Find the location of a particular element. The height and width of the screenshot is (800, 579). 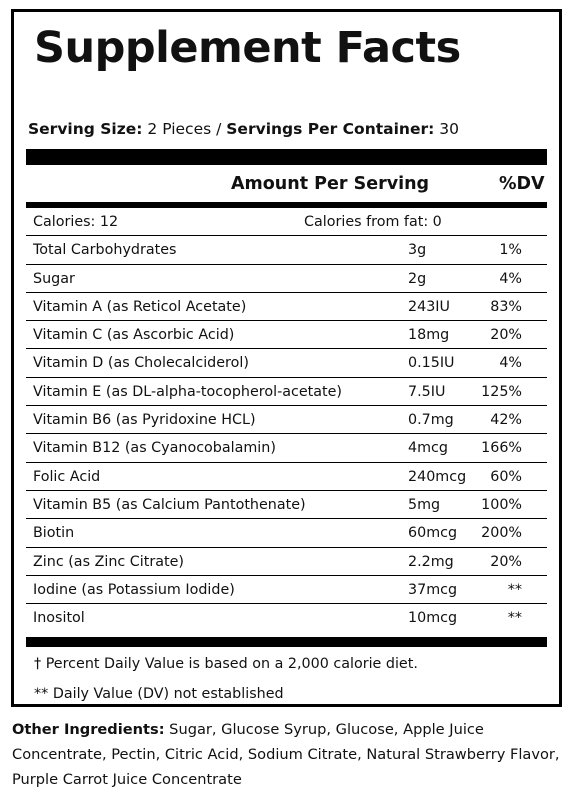

nutrient-dv: 60% is located at coordinates (506, 476).